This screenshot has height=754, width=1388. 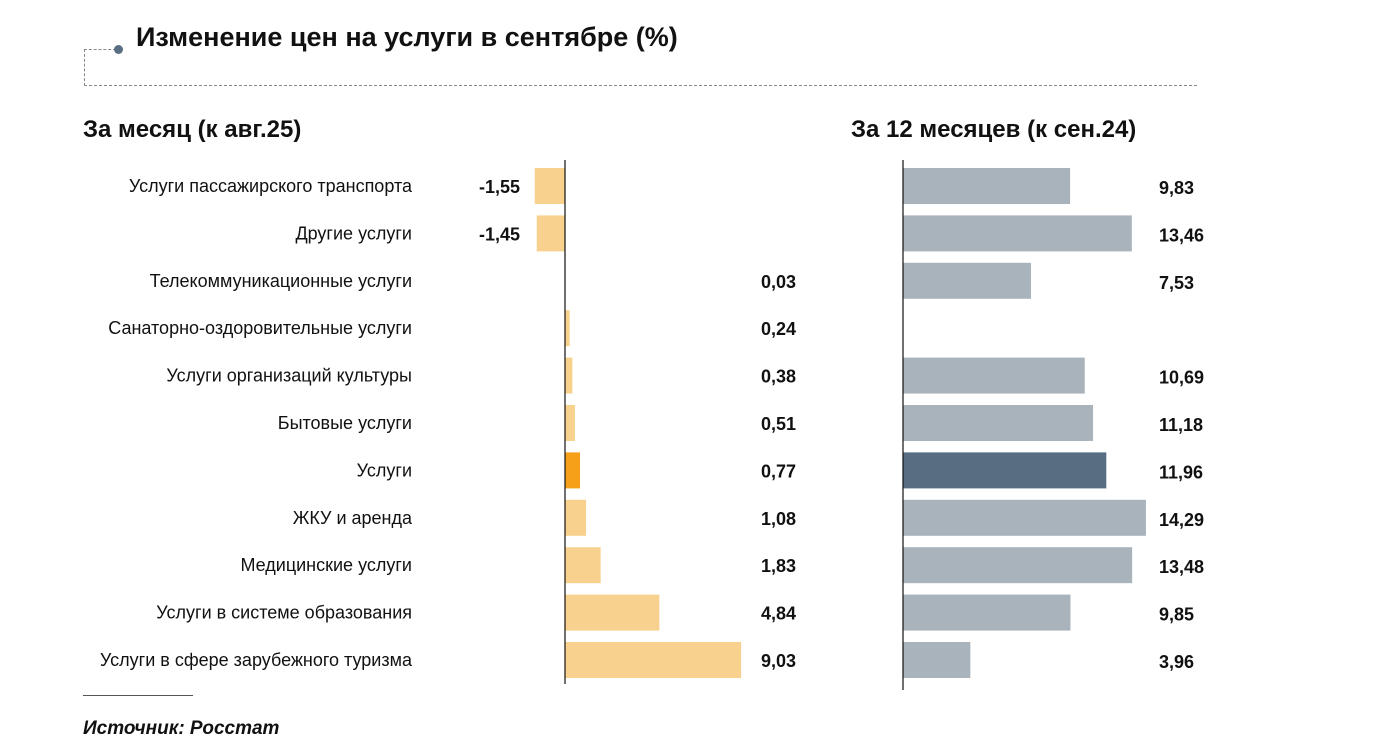 I want to click on month-value-label: 0,77, so click(x=778, y=471).